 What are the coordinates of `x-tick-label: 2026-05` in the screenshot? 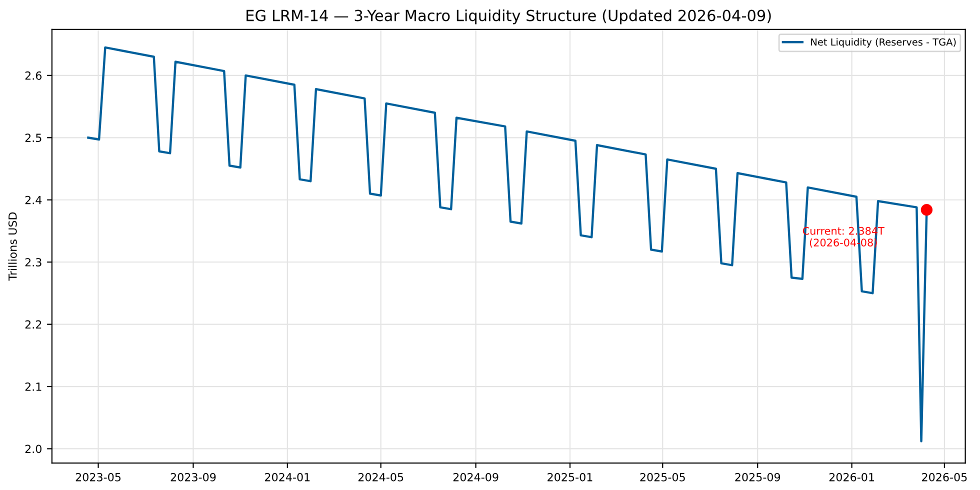 It's located at (944, 477).